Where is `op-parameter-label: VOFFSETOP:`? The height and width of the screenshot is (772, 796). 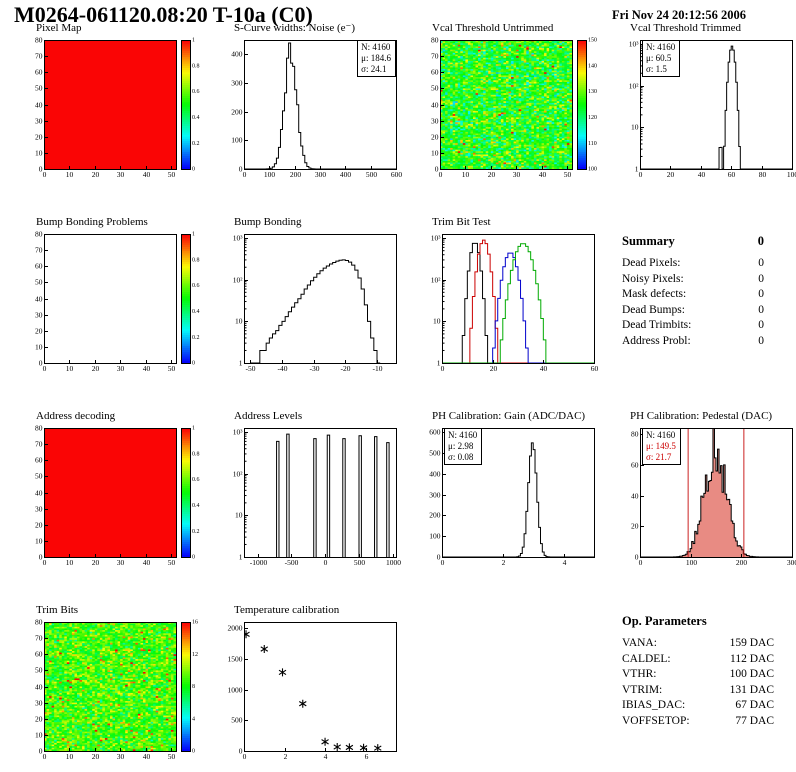
op-parameter-label: VOFFSETOP: is located at coordinates (656, 720).